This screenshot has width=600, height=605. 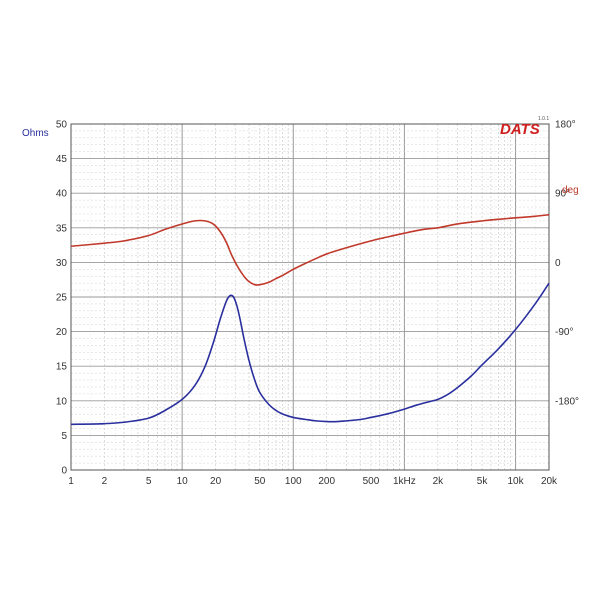 What do you see at coordinates (293, 481) in the screenshot?
I see `x-tick-label: 100` at bounding box center [293, 481].